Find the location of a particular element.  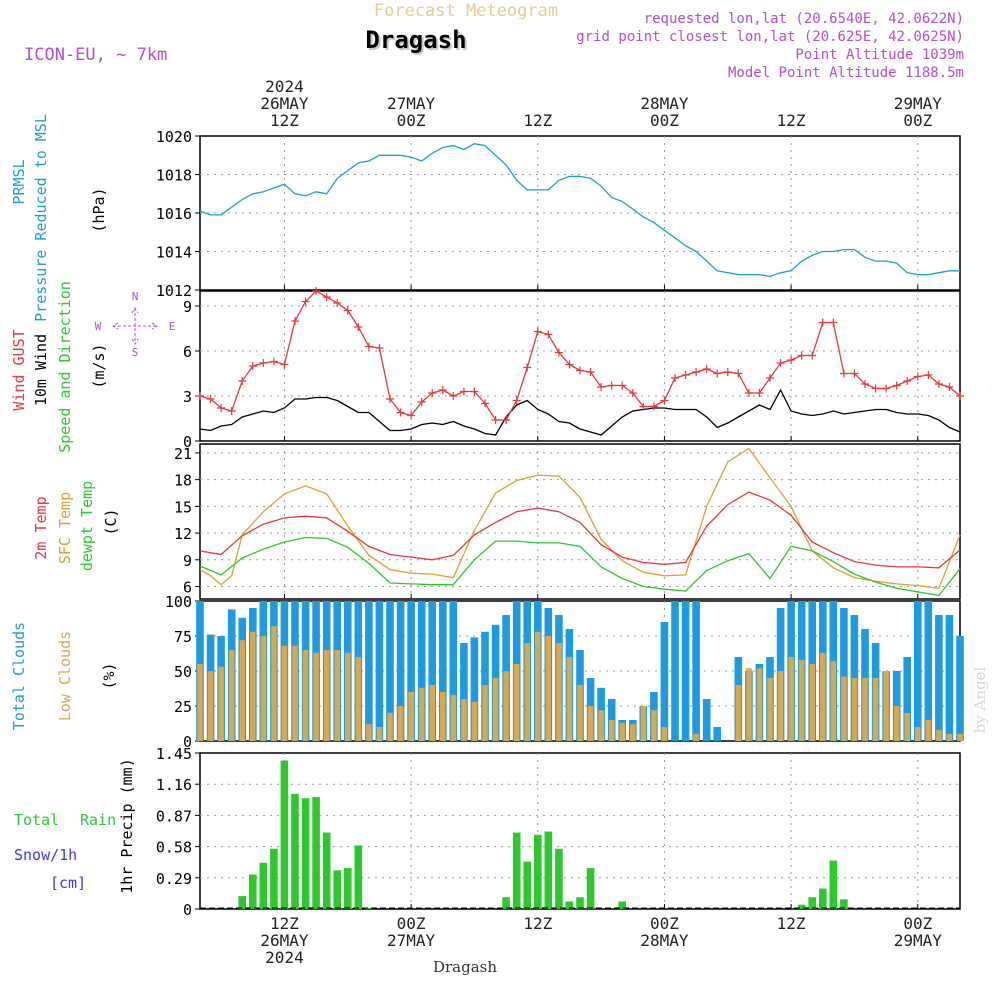

y-tick-label: 25 is located at coordinates (183, 707).